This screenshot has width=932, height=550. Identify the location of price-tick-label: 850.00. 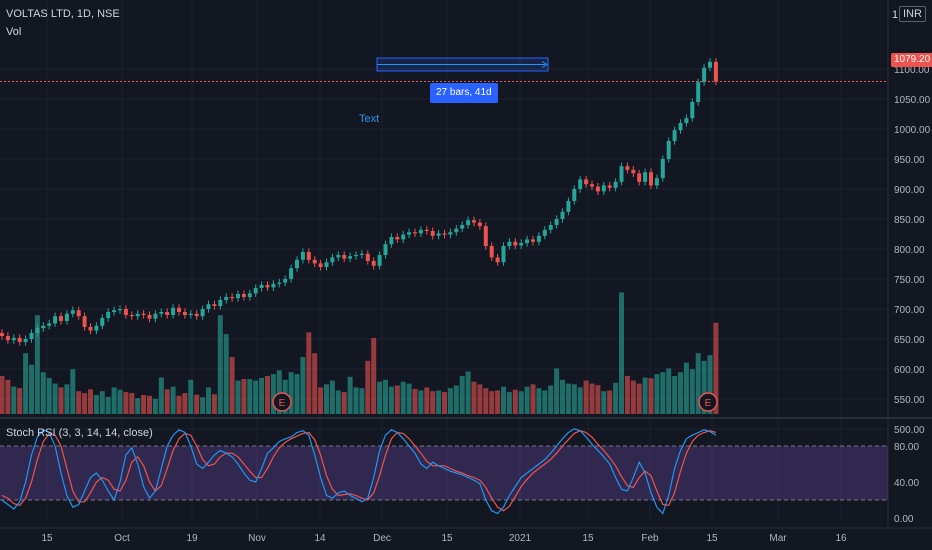
(909, 220).